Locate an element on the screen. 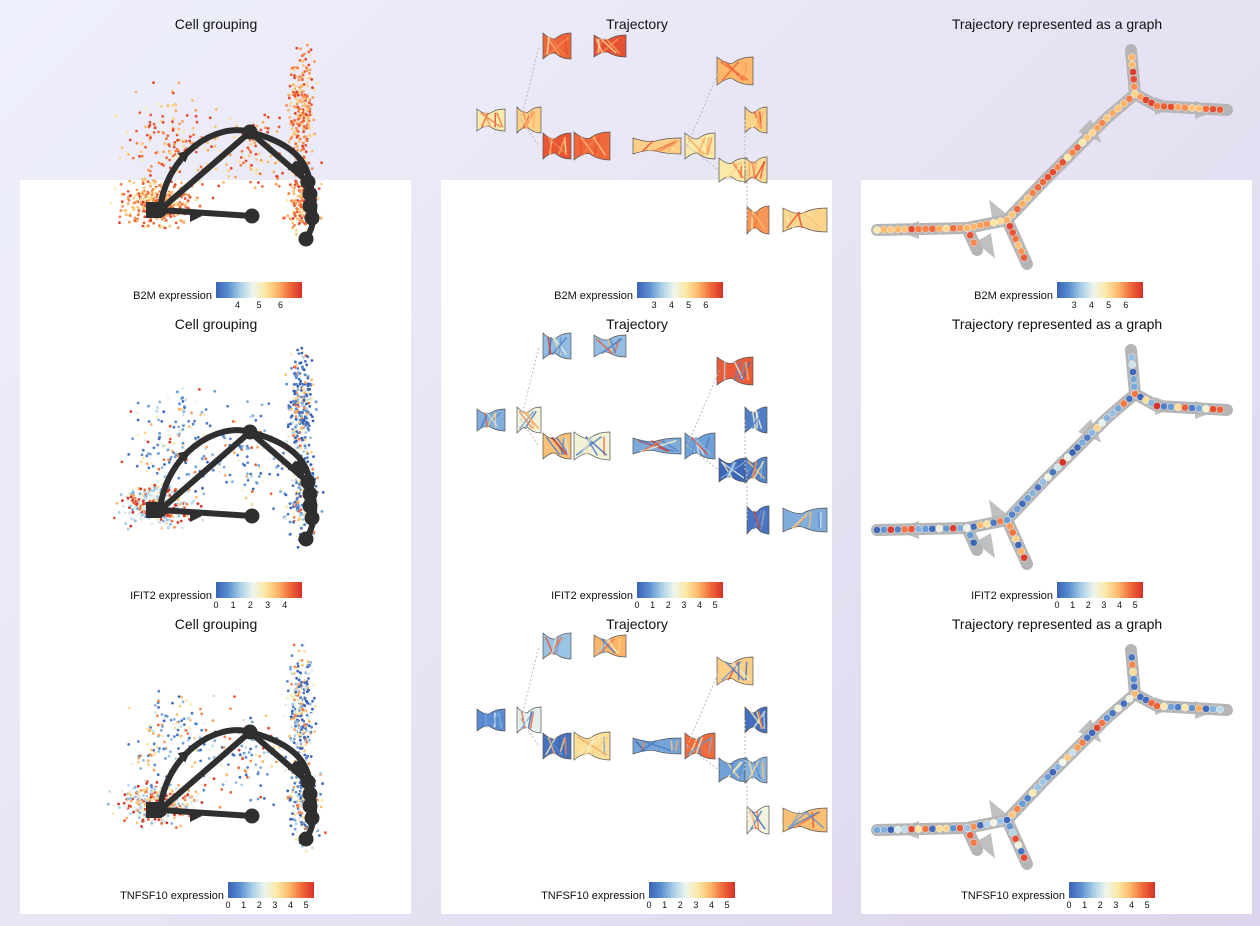  legend-tick: 3 is located at coordinates (1116, 905).